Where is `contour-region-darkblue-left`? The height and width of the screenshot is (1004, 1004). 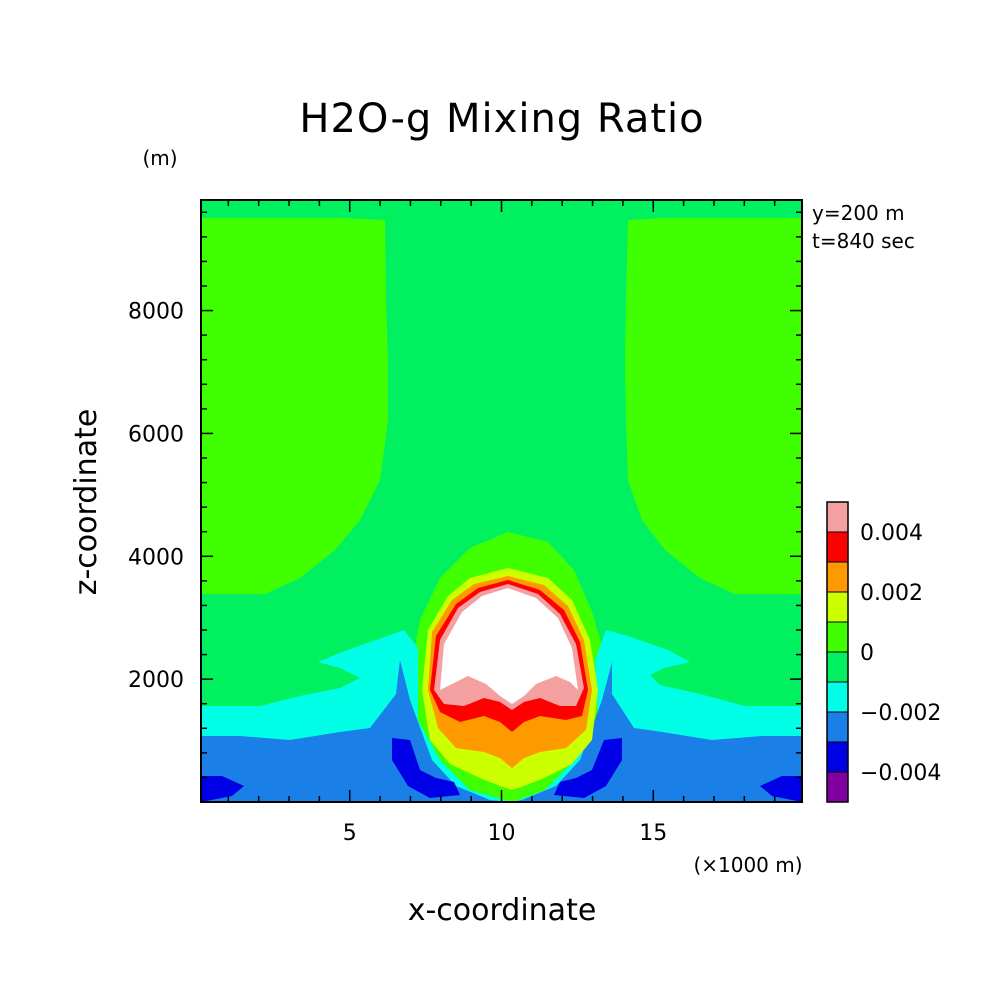
contour-region-darkblue-left is located at coordinates (330, 770).